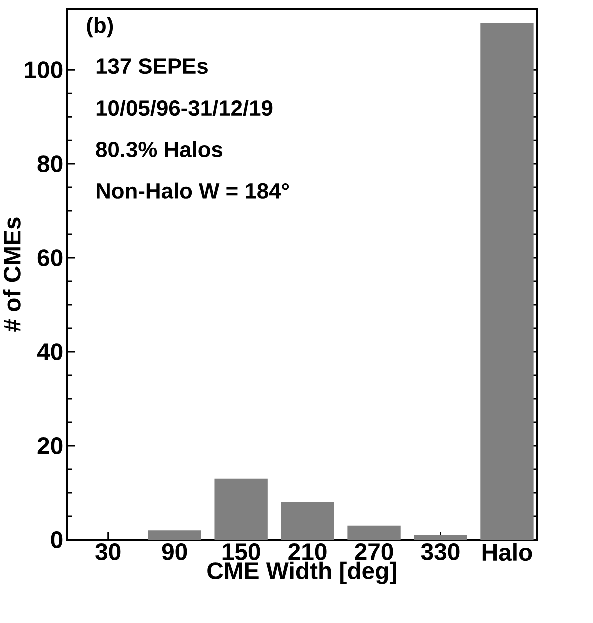 The width and height of the screenshot is (593, 623). What do you see at coordinates (100, 27) in the screenshot?
I see `annotation: (b)` at bounding box center [100, 27].